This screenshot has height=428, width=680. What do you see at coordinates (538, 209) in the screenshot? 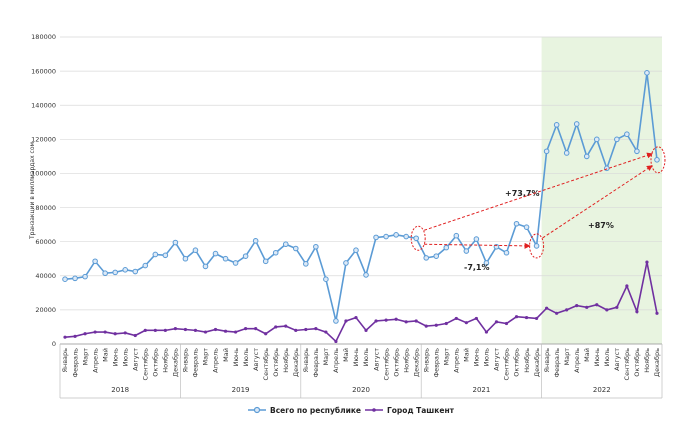
I see `annotations: +73,7% +87% -7,1%` at bounding box center [538, 209].